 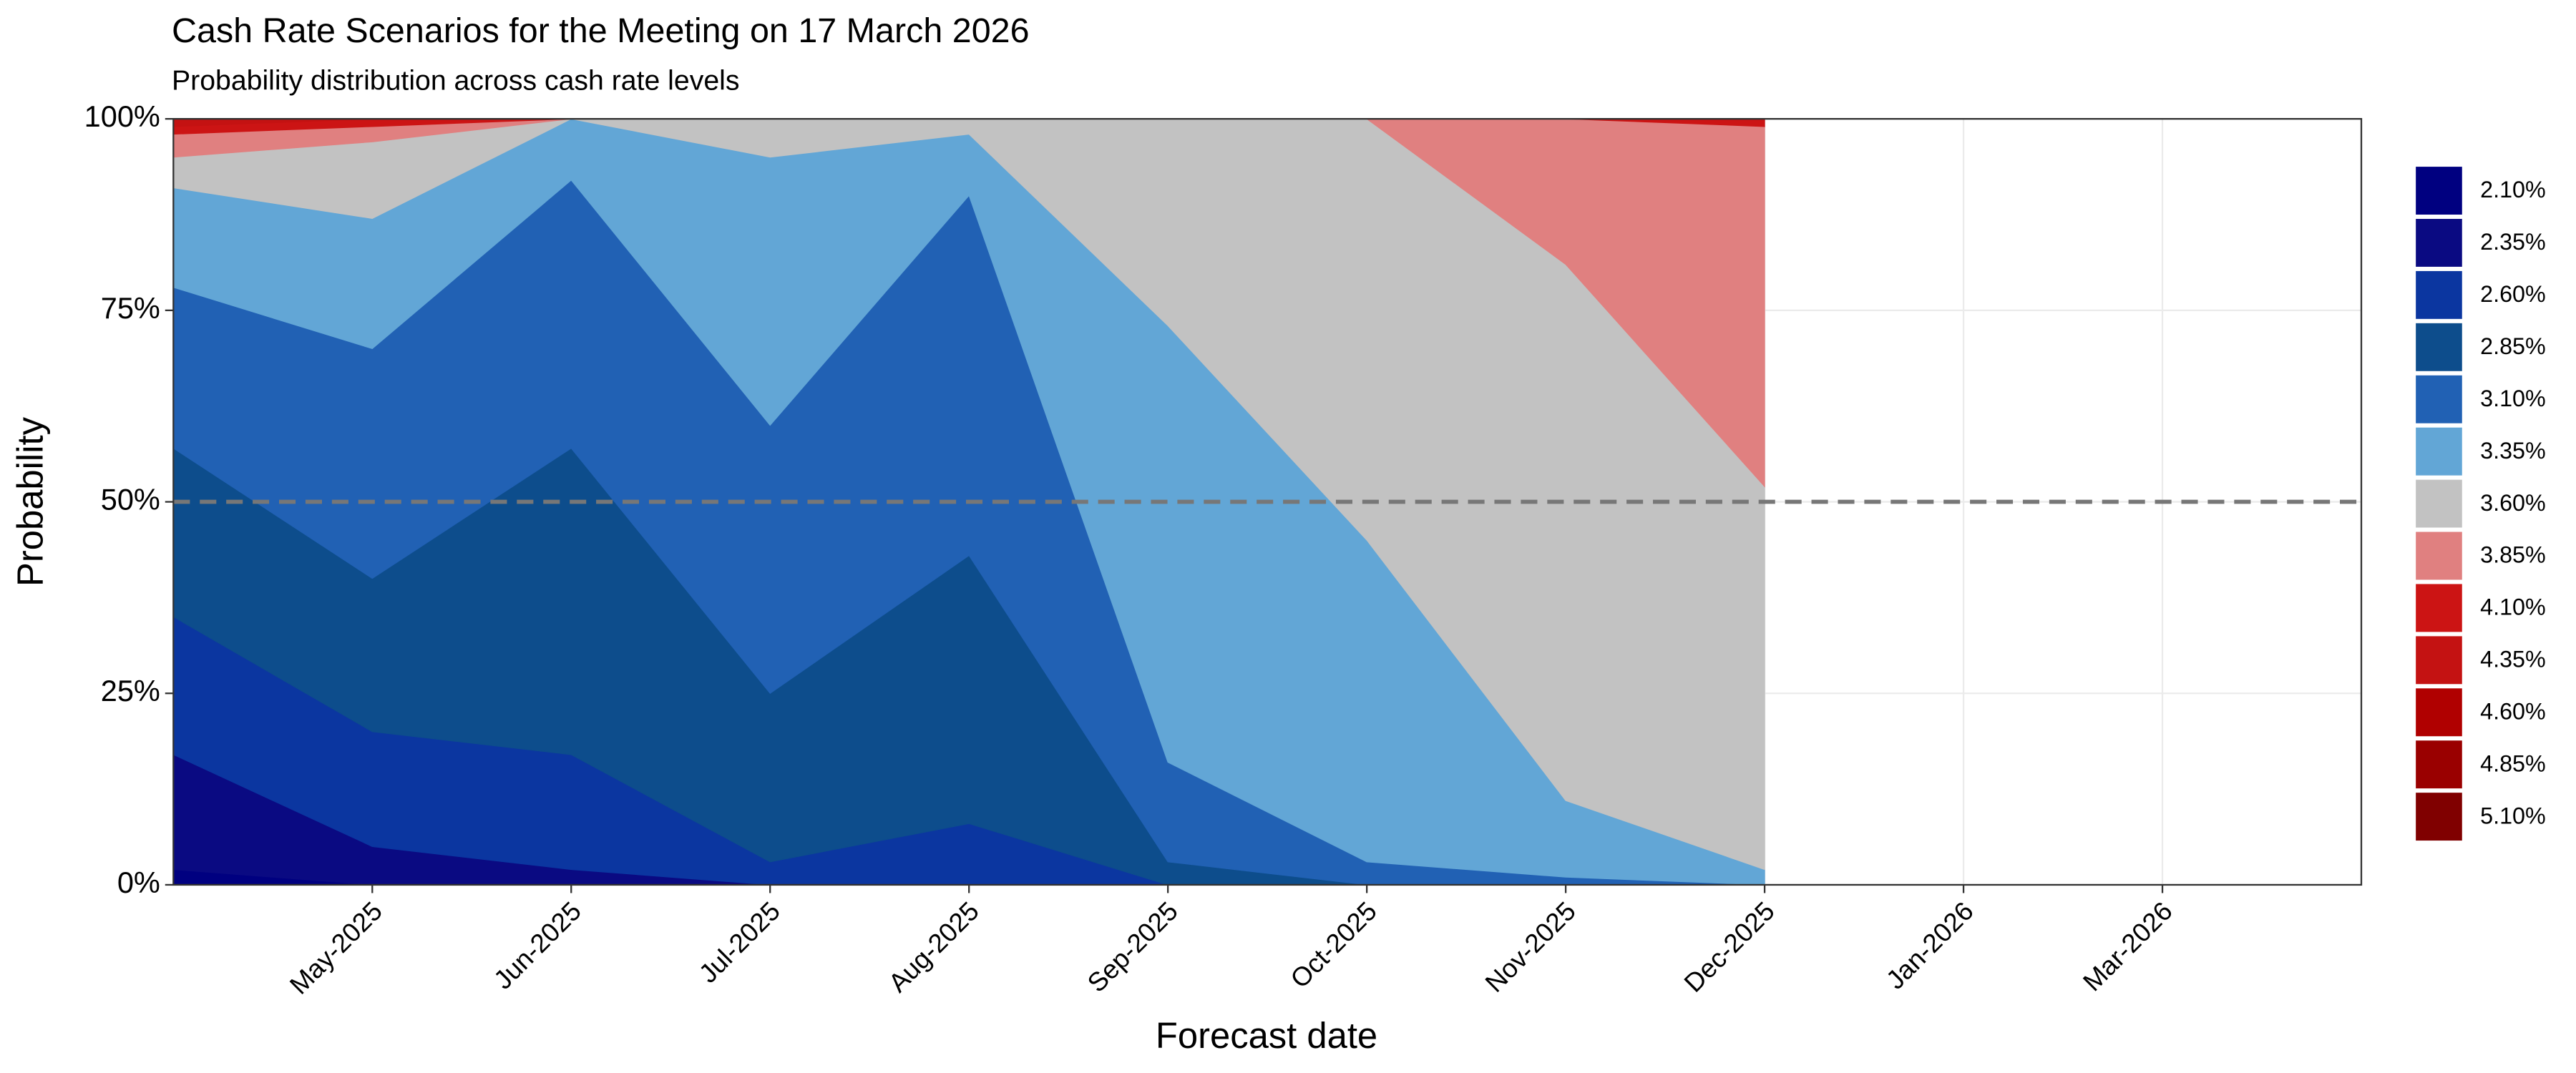 I want to click on legend-label: 4.35%, so click(x=2513, y=659).